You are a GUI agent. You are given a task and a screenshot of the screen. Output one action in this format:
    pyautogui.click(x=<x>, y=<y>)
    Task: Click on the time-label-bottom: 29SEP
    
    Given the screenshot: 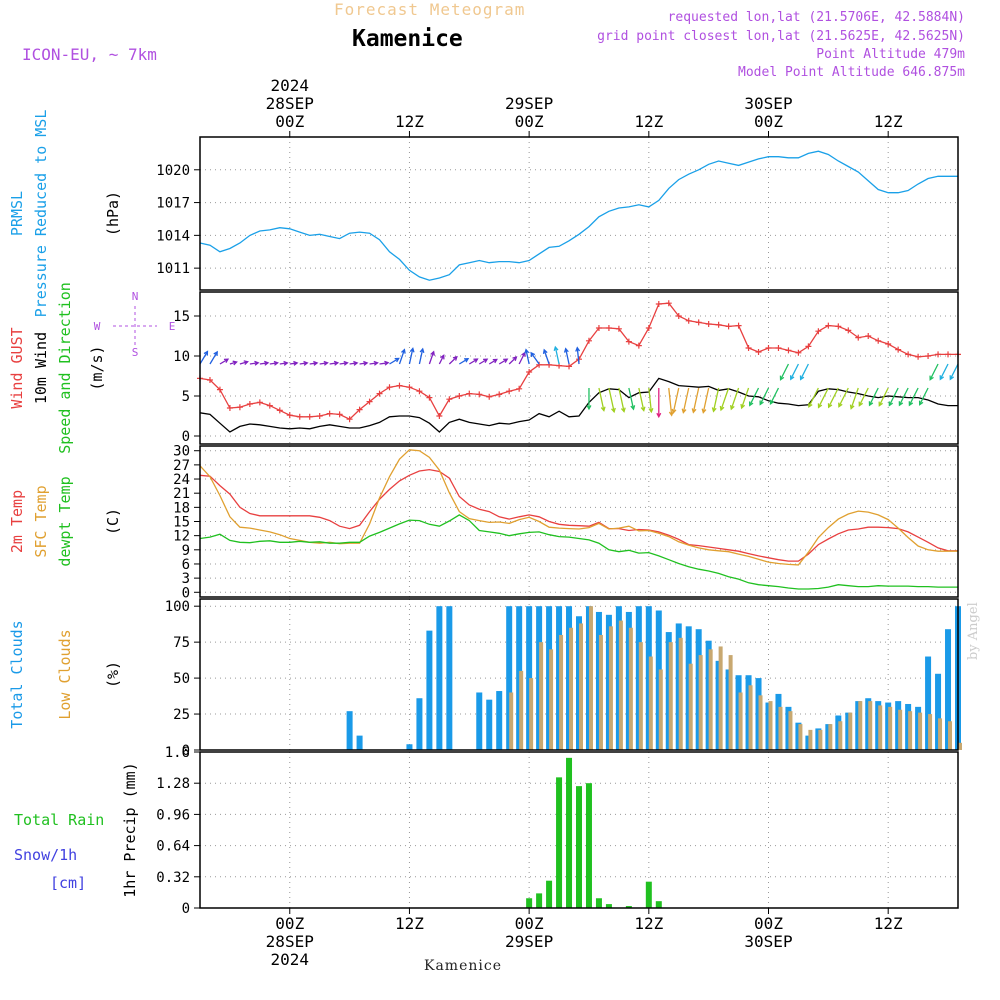 What is the action you would take?
    pyautogui.click(x=529, y=941)
    